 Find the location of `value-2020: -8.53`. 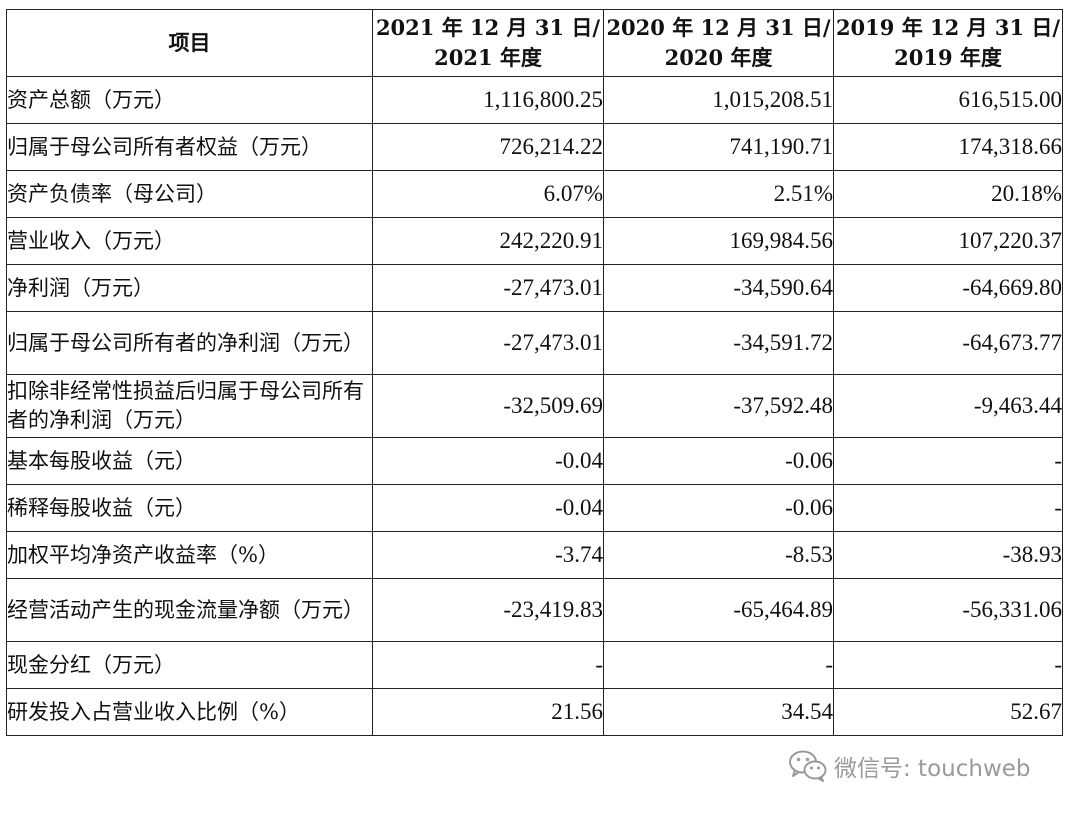

value-2020: -8.53 is located at coordinates (718, 555).